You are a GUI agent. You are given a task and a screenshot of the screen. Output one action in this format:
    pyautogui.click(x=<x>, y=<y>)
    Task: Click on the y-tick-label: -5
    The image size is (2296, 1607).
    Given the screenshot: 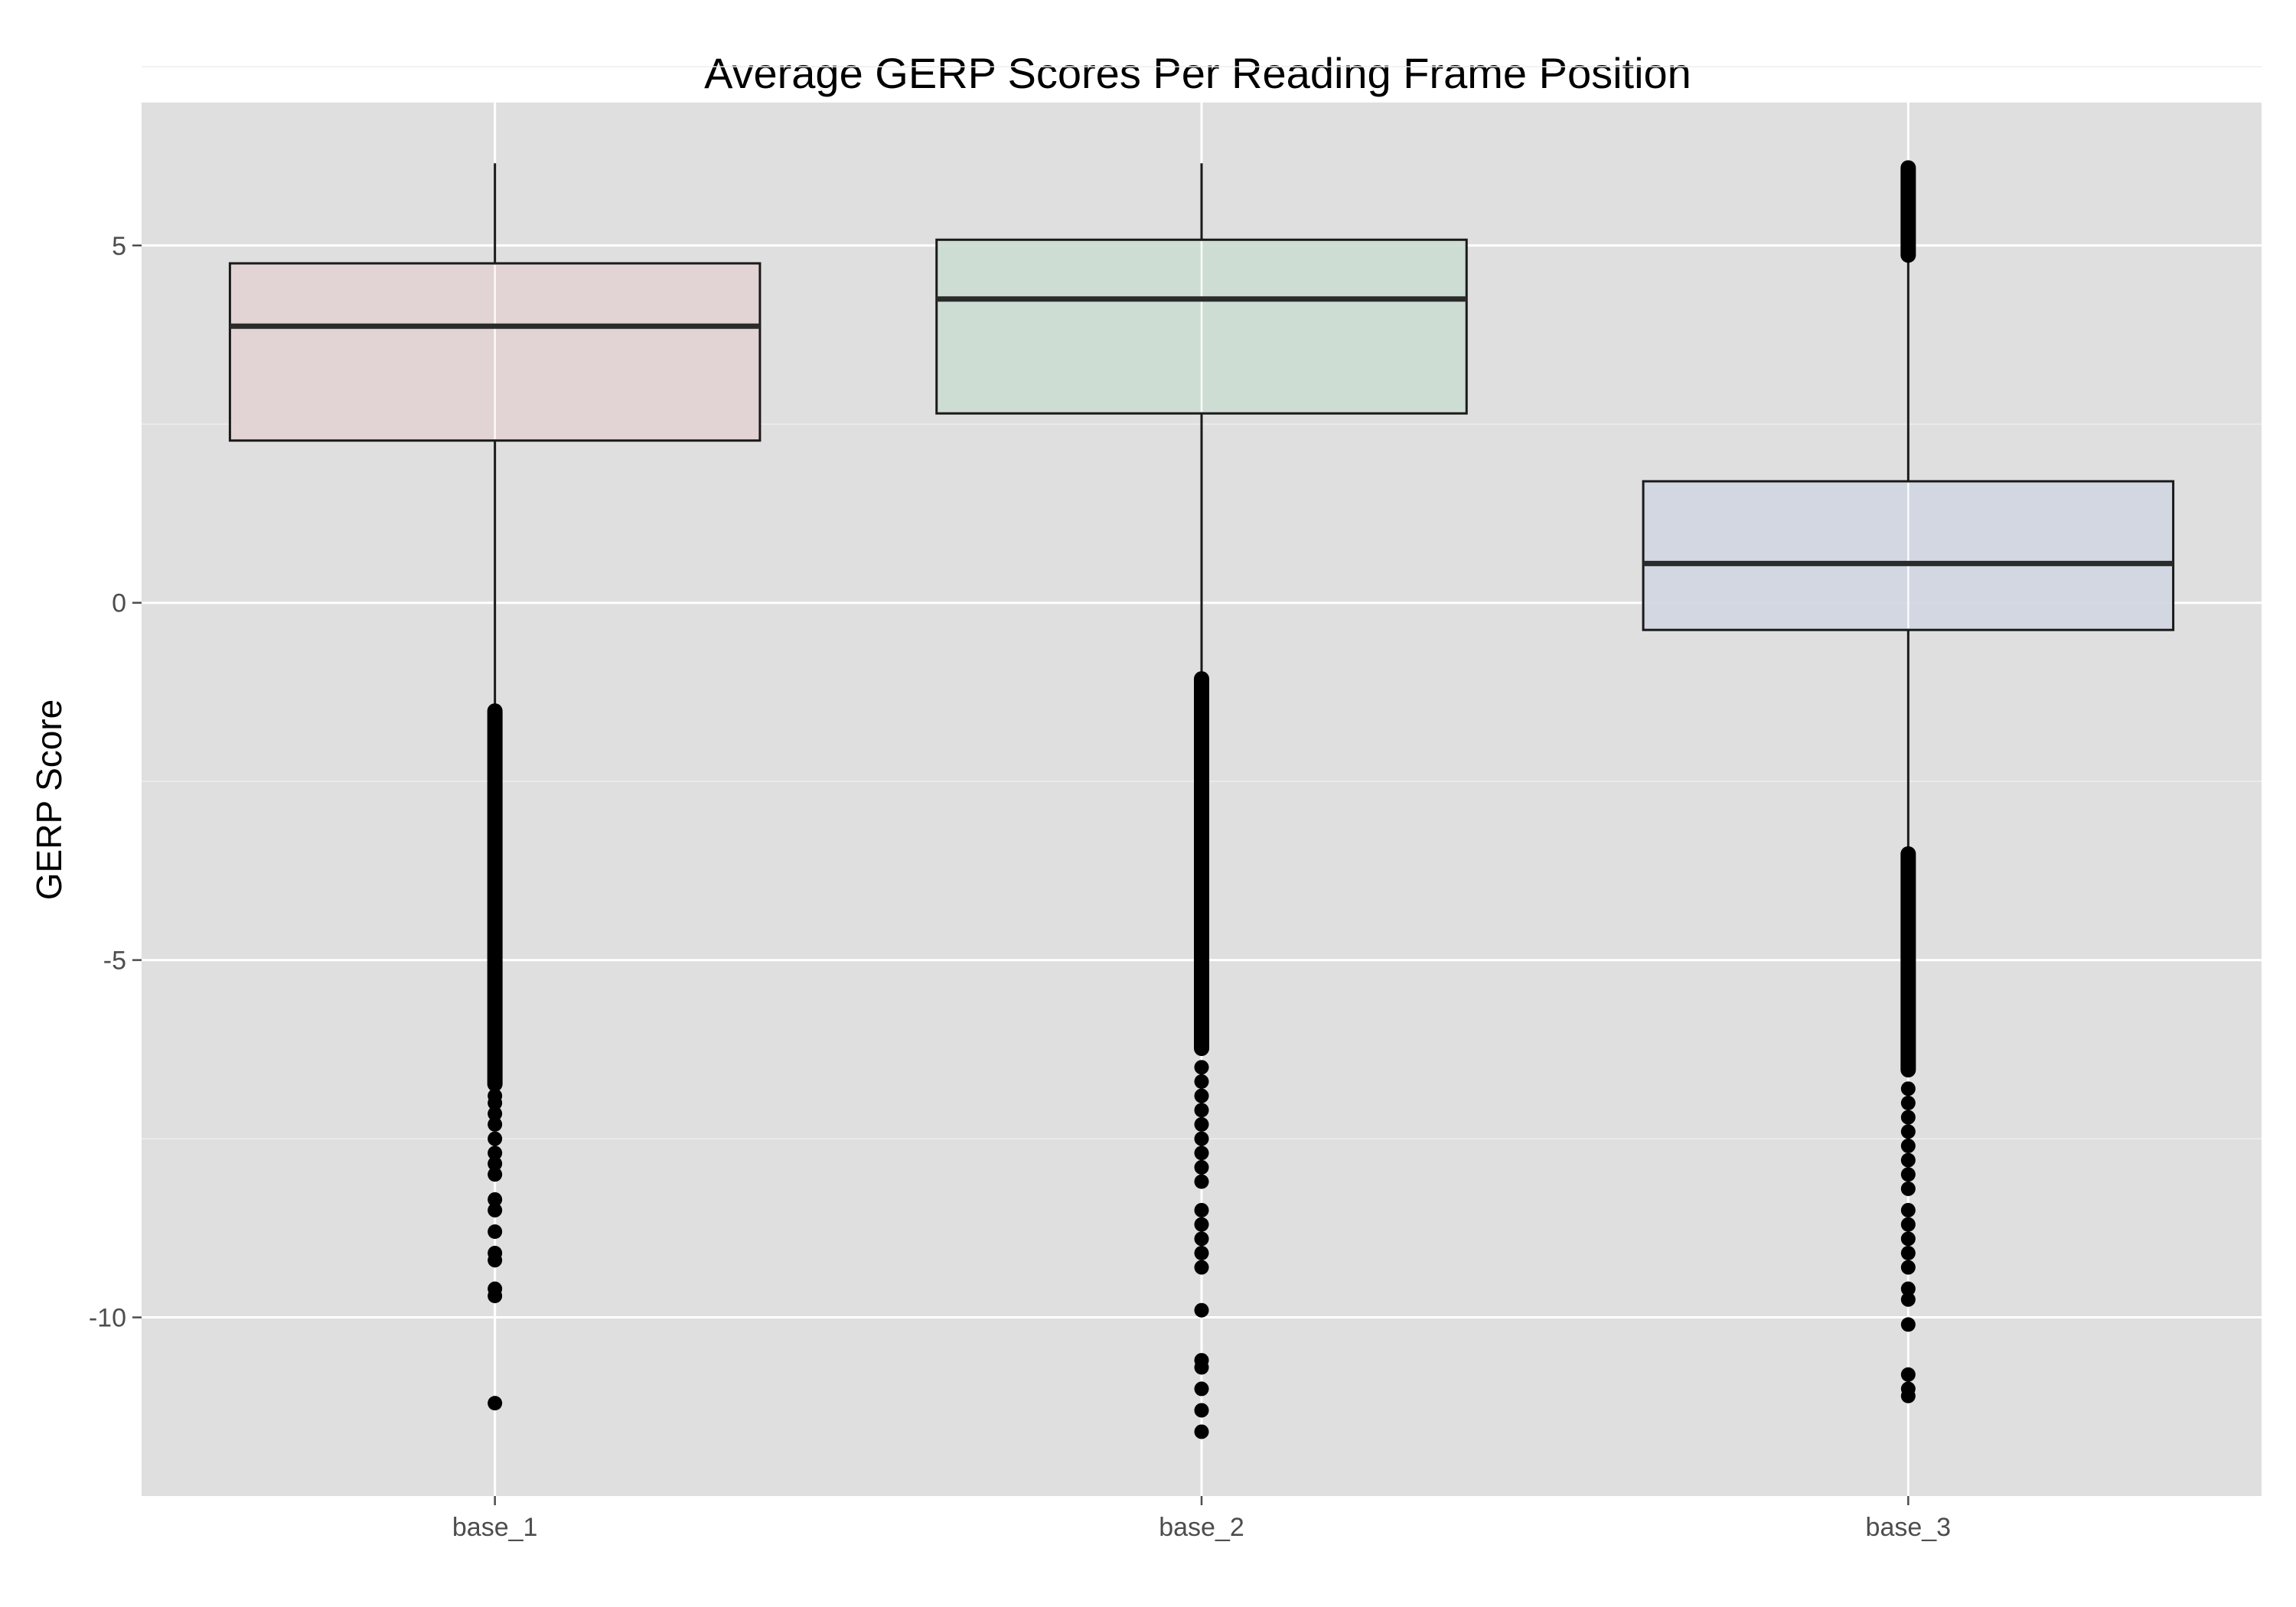 What is the action you would take?
    pyautogui.click(x=114, y=961)
    